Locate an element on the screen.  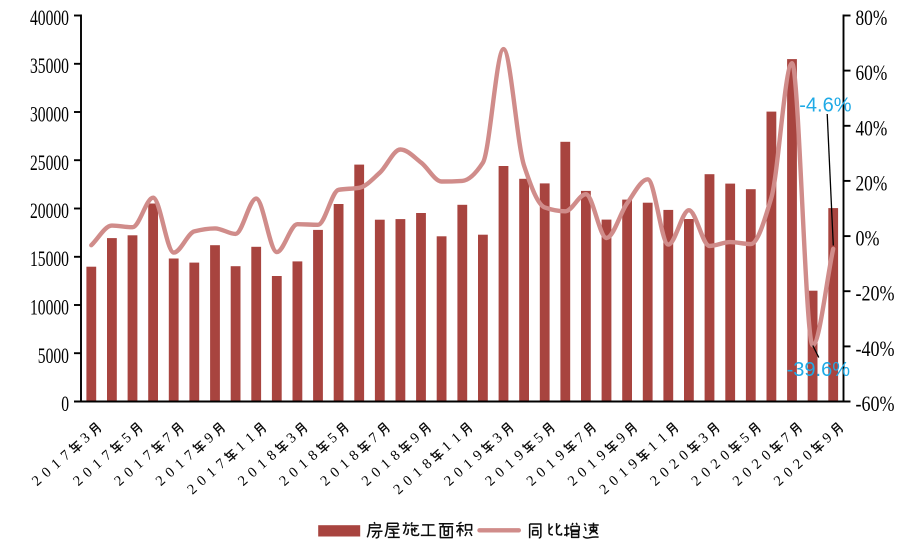
svg-text: 20000 is located at coordinates (49, 211).